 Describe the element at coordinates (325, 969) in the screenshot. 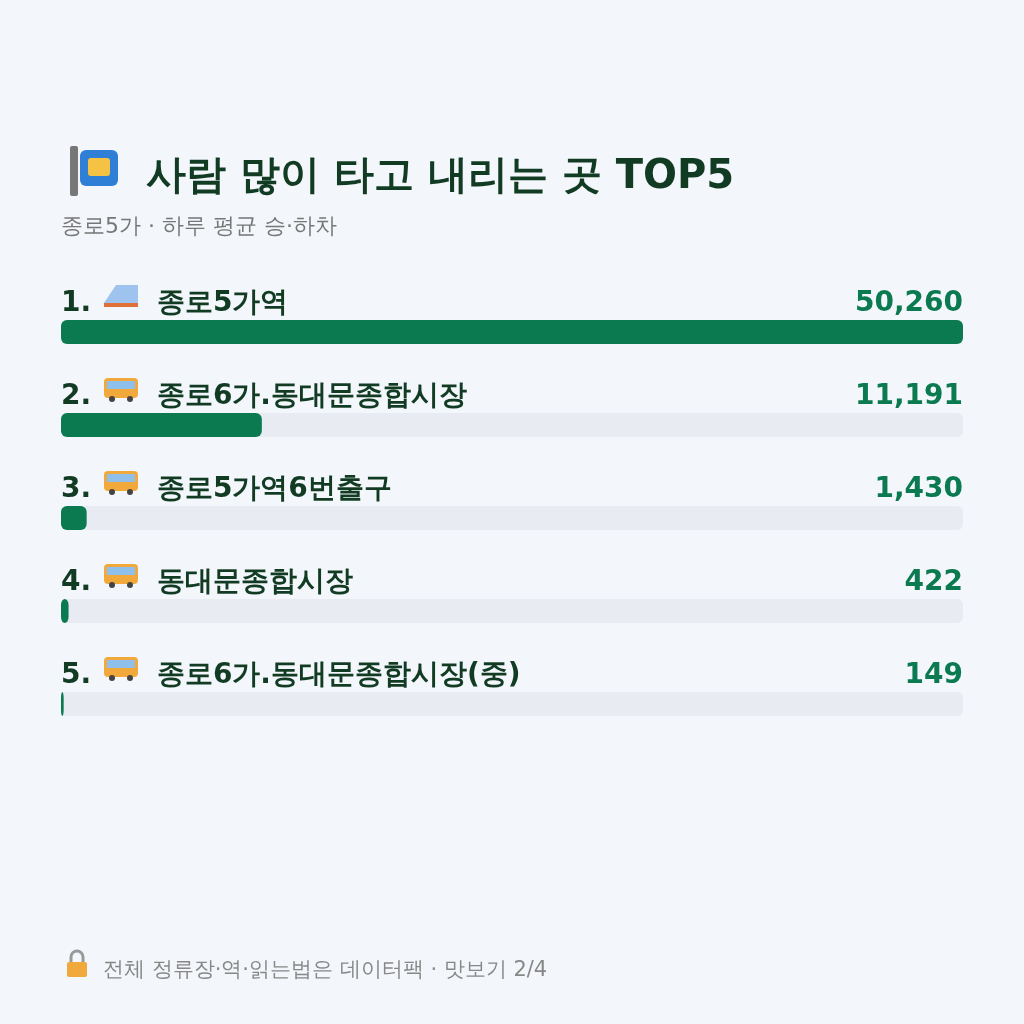

I see `text: 전체 정류장·역·읽는법은 데이터팩 · 맛보기 2/4` at that location.